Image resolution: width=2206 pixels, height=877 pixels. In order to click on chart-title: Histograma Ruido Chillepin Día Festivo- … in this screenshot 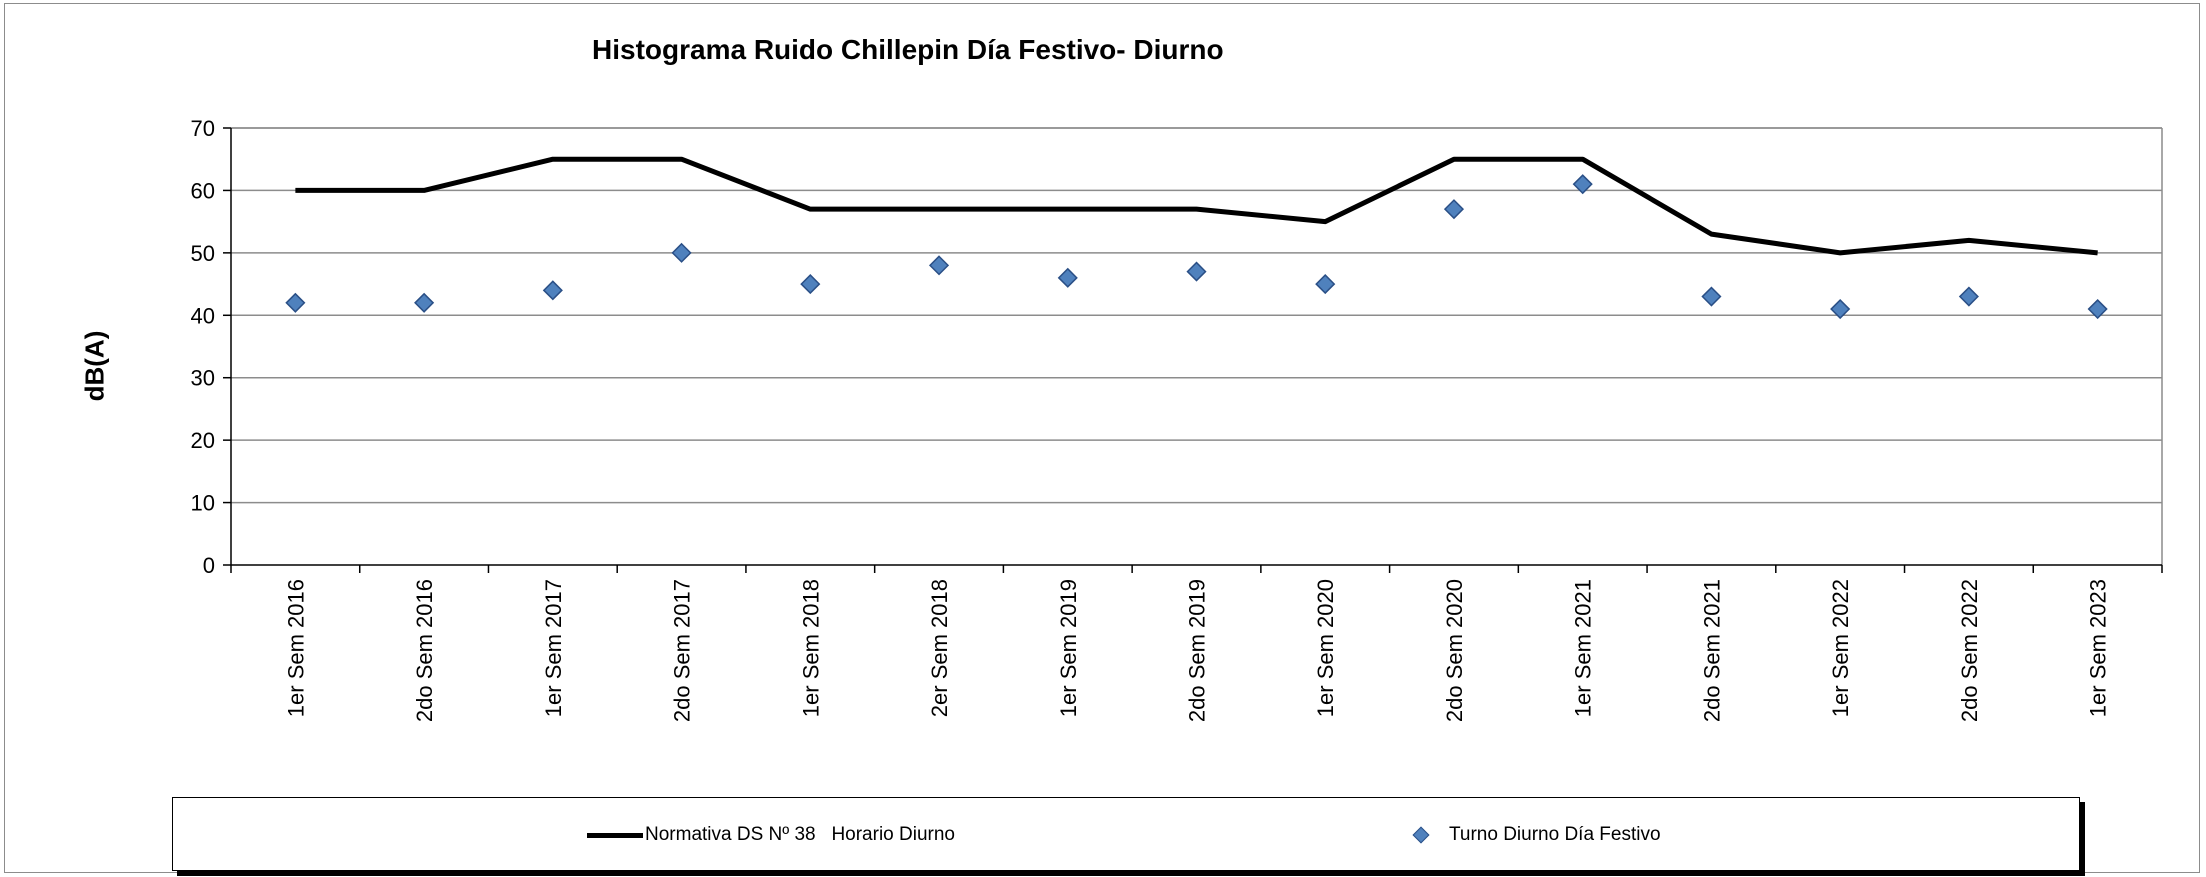, I will do `click(908, 49)`.